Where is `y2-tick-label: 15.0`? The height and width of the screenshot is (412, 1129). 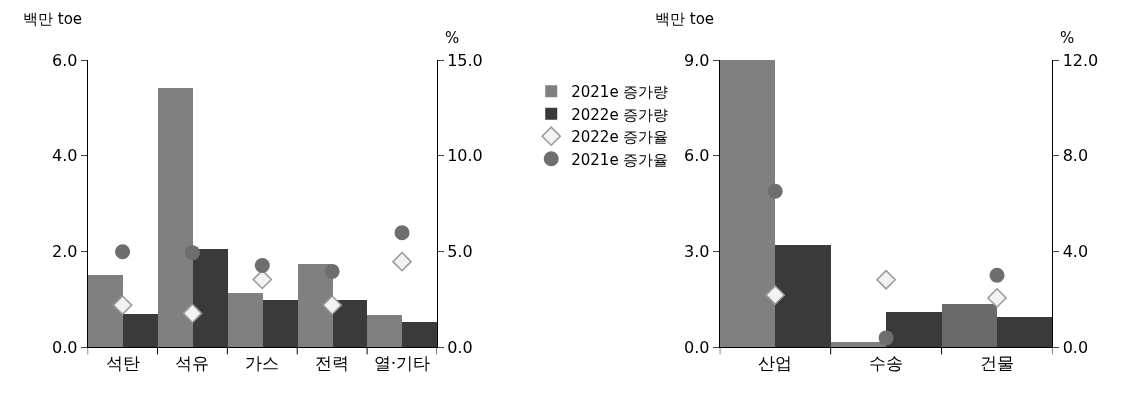
y2-tick-label: 15.0 is located at coordinates (465, 60).